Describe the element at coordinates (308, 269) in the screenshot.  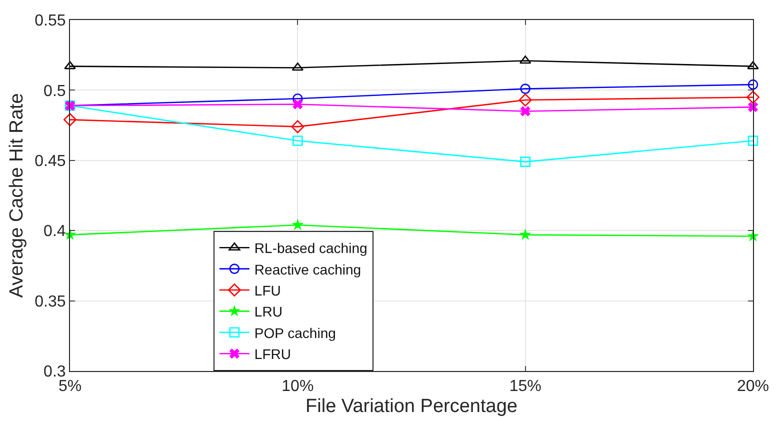
I see `legend-label: Reactive caching` at that location.